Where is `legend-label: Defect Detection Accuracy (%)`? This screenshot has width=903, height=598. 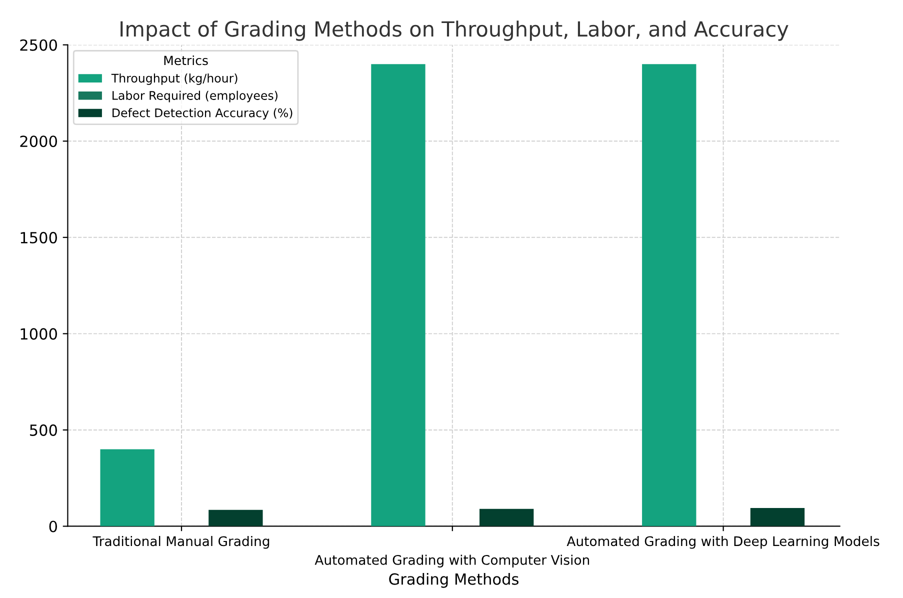
legend-label: Defect Detection Accuracy (%) is located at coordinates (202, 114).